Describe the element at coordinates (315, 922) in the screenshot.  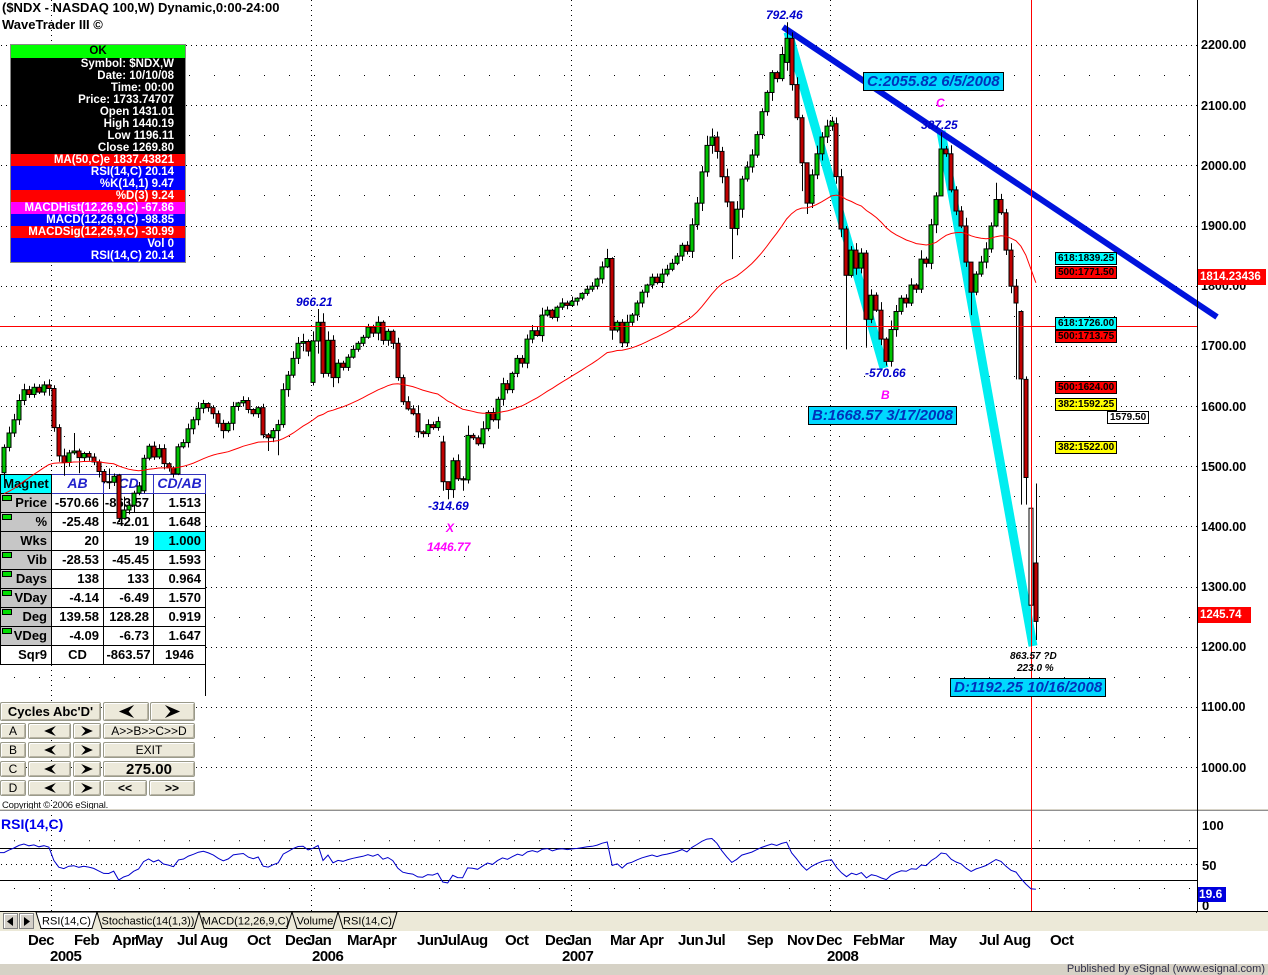
I see `svg-text: Volume` at that location.